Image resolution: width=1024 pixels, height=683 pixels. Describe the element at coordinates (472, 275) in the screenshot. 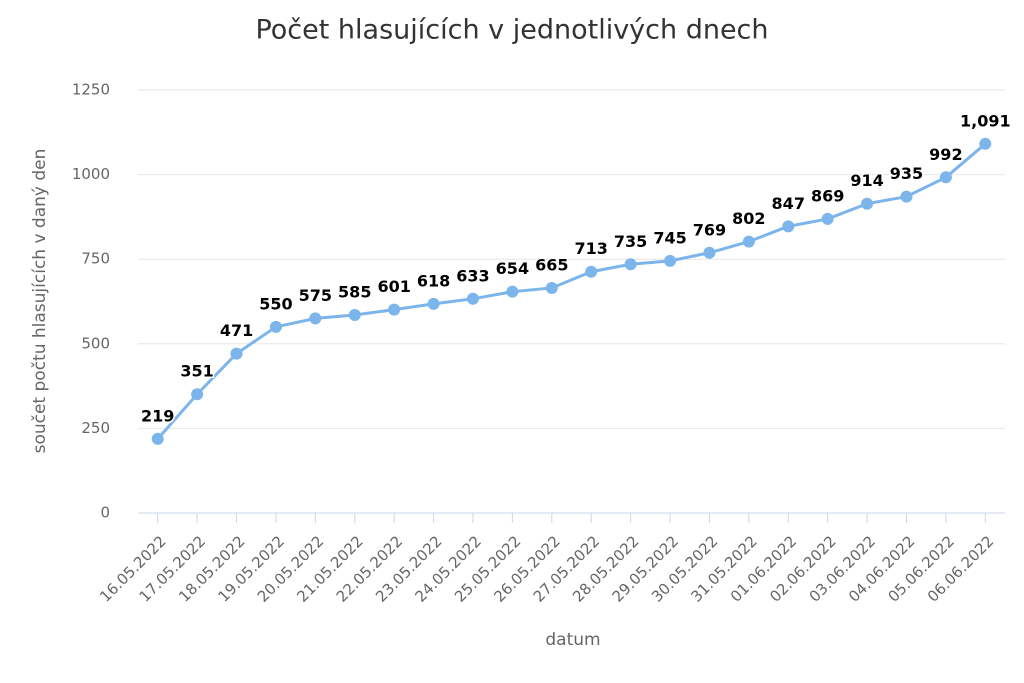

I see `data-label: 633` at that location.